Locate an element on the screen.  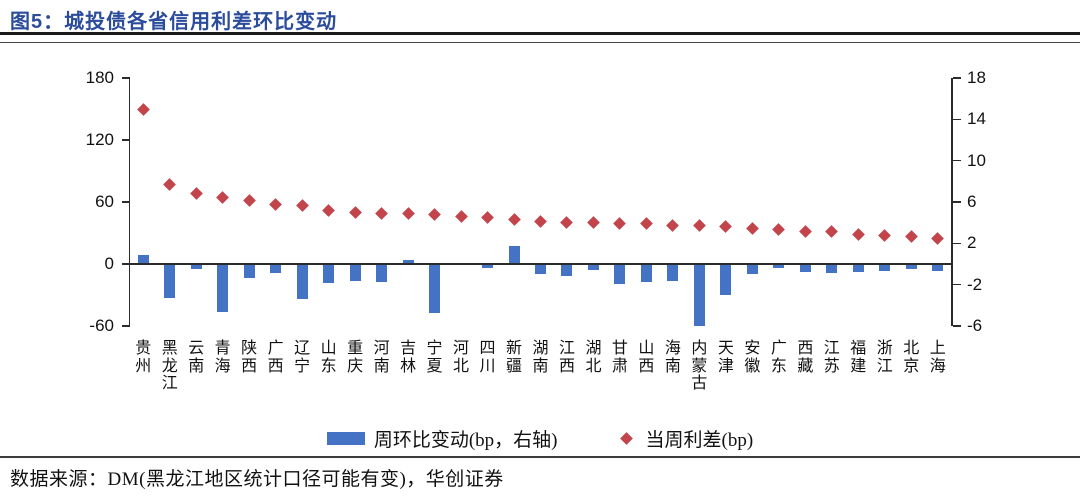
x-axis-label: 广 东 is located at coordinates (778, 357).